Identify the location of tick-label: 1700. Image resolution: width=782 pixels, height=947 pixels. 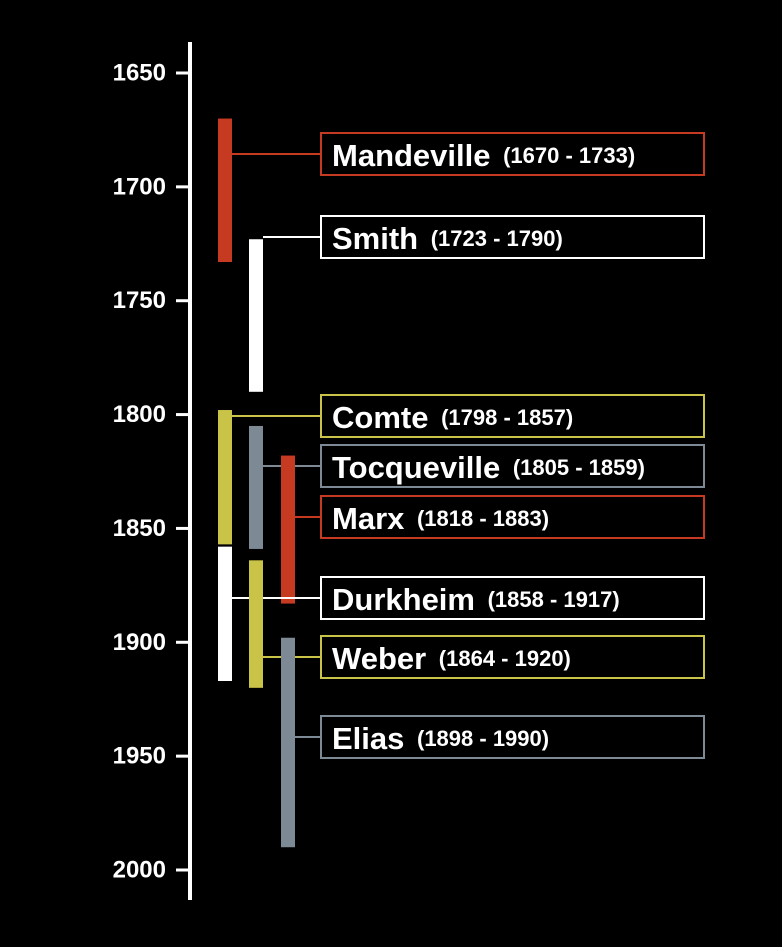
(139, 186).